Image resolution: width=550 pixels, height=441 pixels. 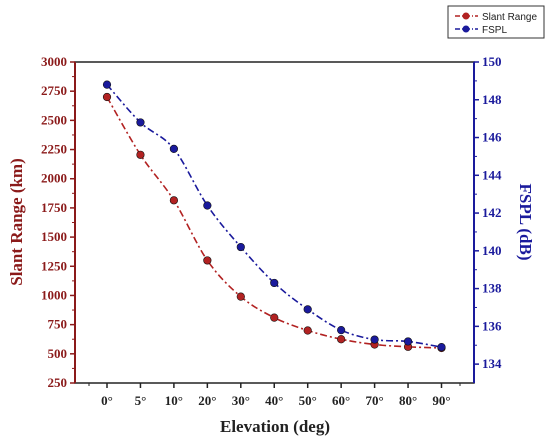 I want to click on left-y-tick-label: 2750, so click(x=54, y=90).